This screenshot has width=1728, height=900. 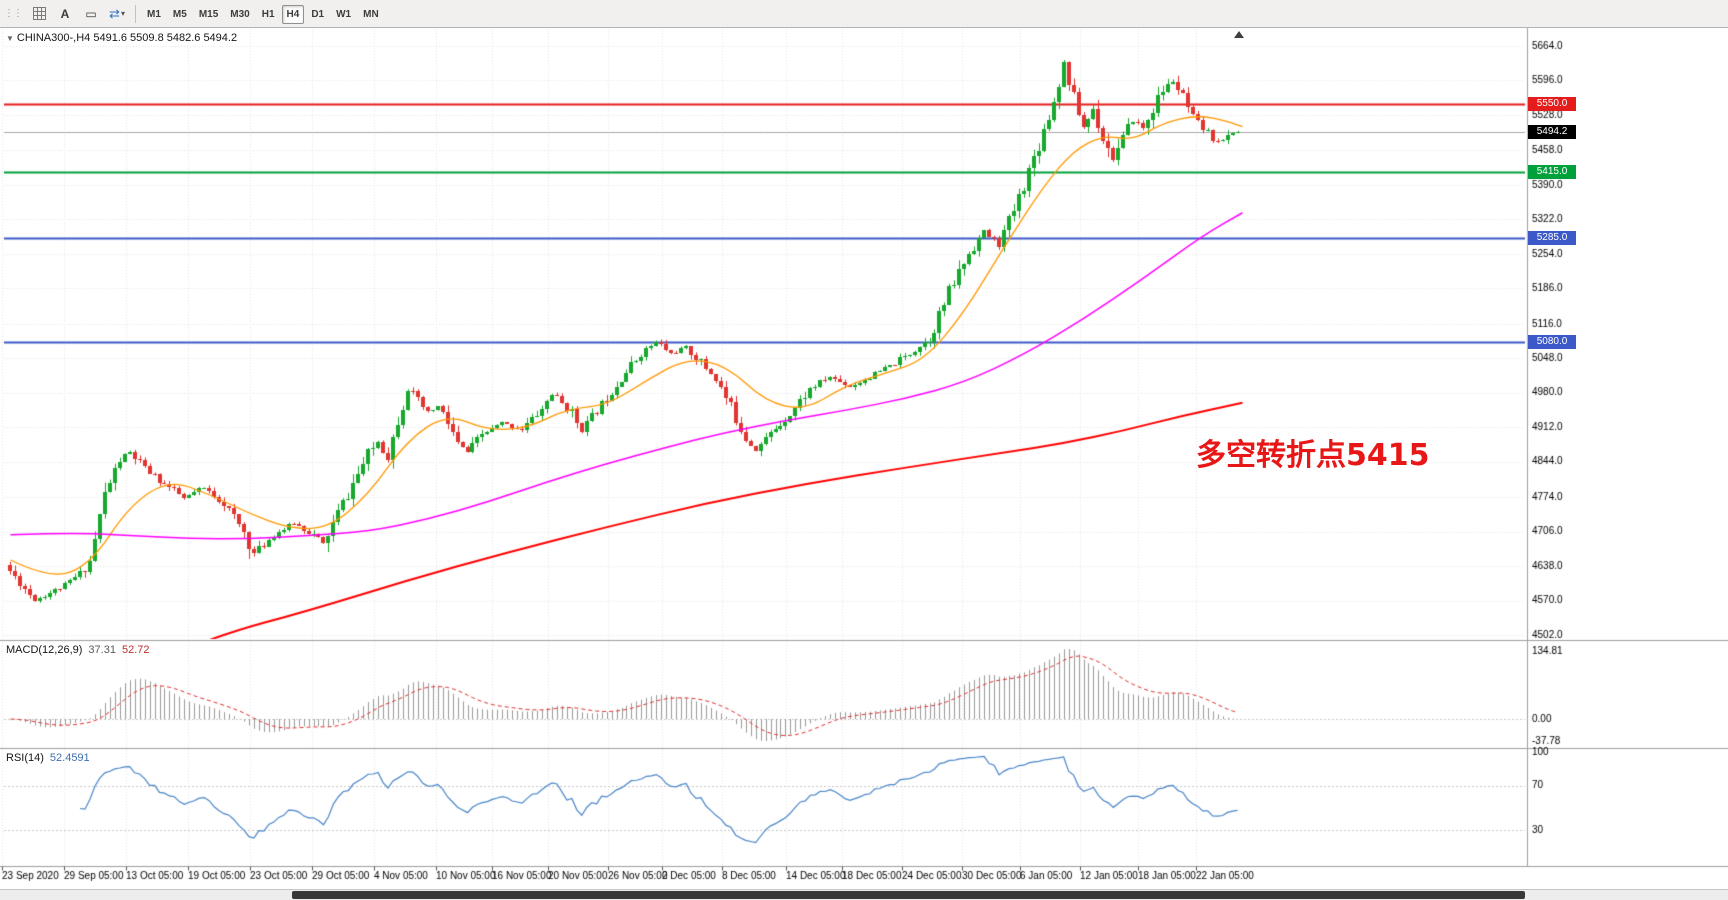 What do you see at coordinates (65, 13) in the screenshot?
I see `text-annotation-button: A` at bounding box center [65, 13].